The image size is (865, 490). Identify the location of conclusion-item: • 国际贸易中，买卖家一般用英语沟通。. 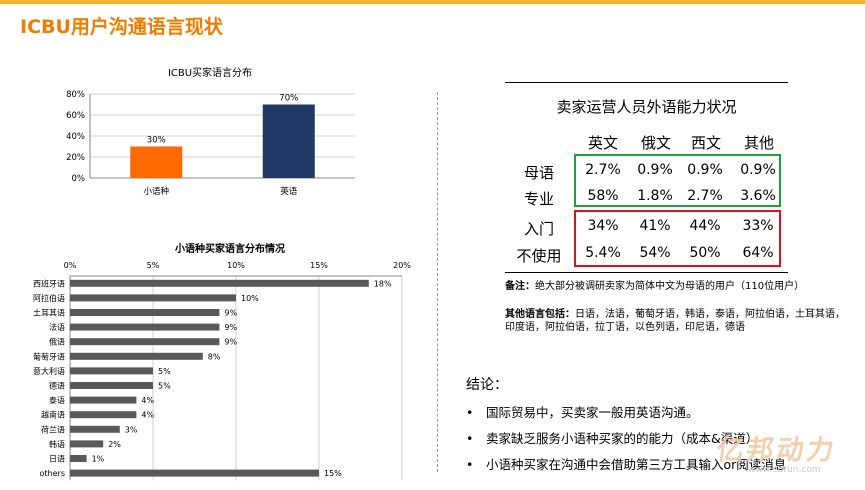
(582, 411).